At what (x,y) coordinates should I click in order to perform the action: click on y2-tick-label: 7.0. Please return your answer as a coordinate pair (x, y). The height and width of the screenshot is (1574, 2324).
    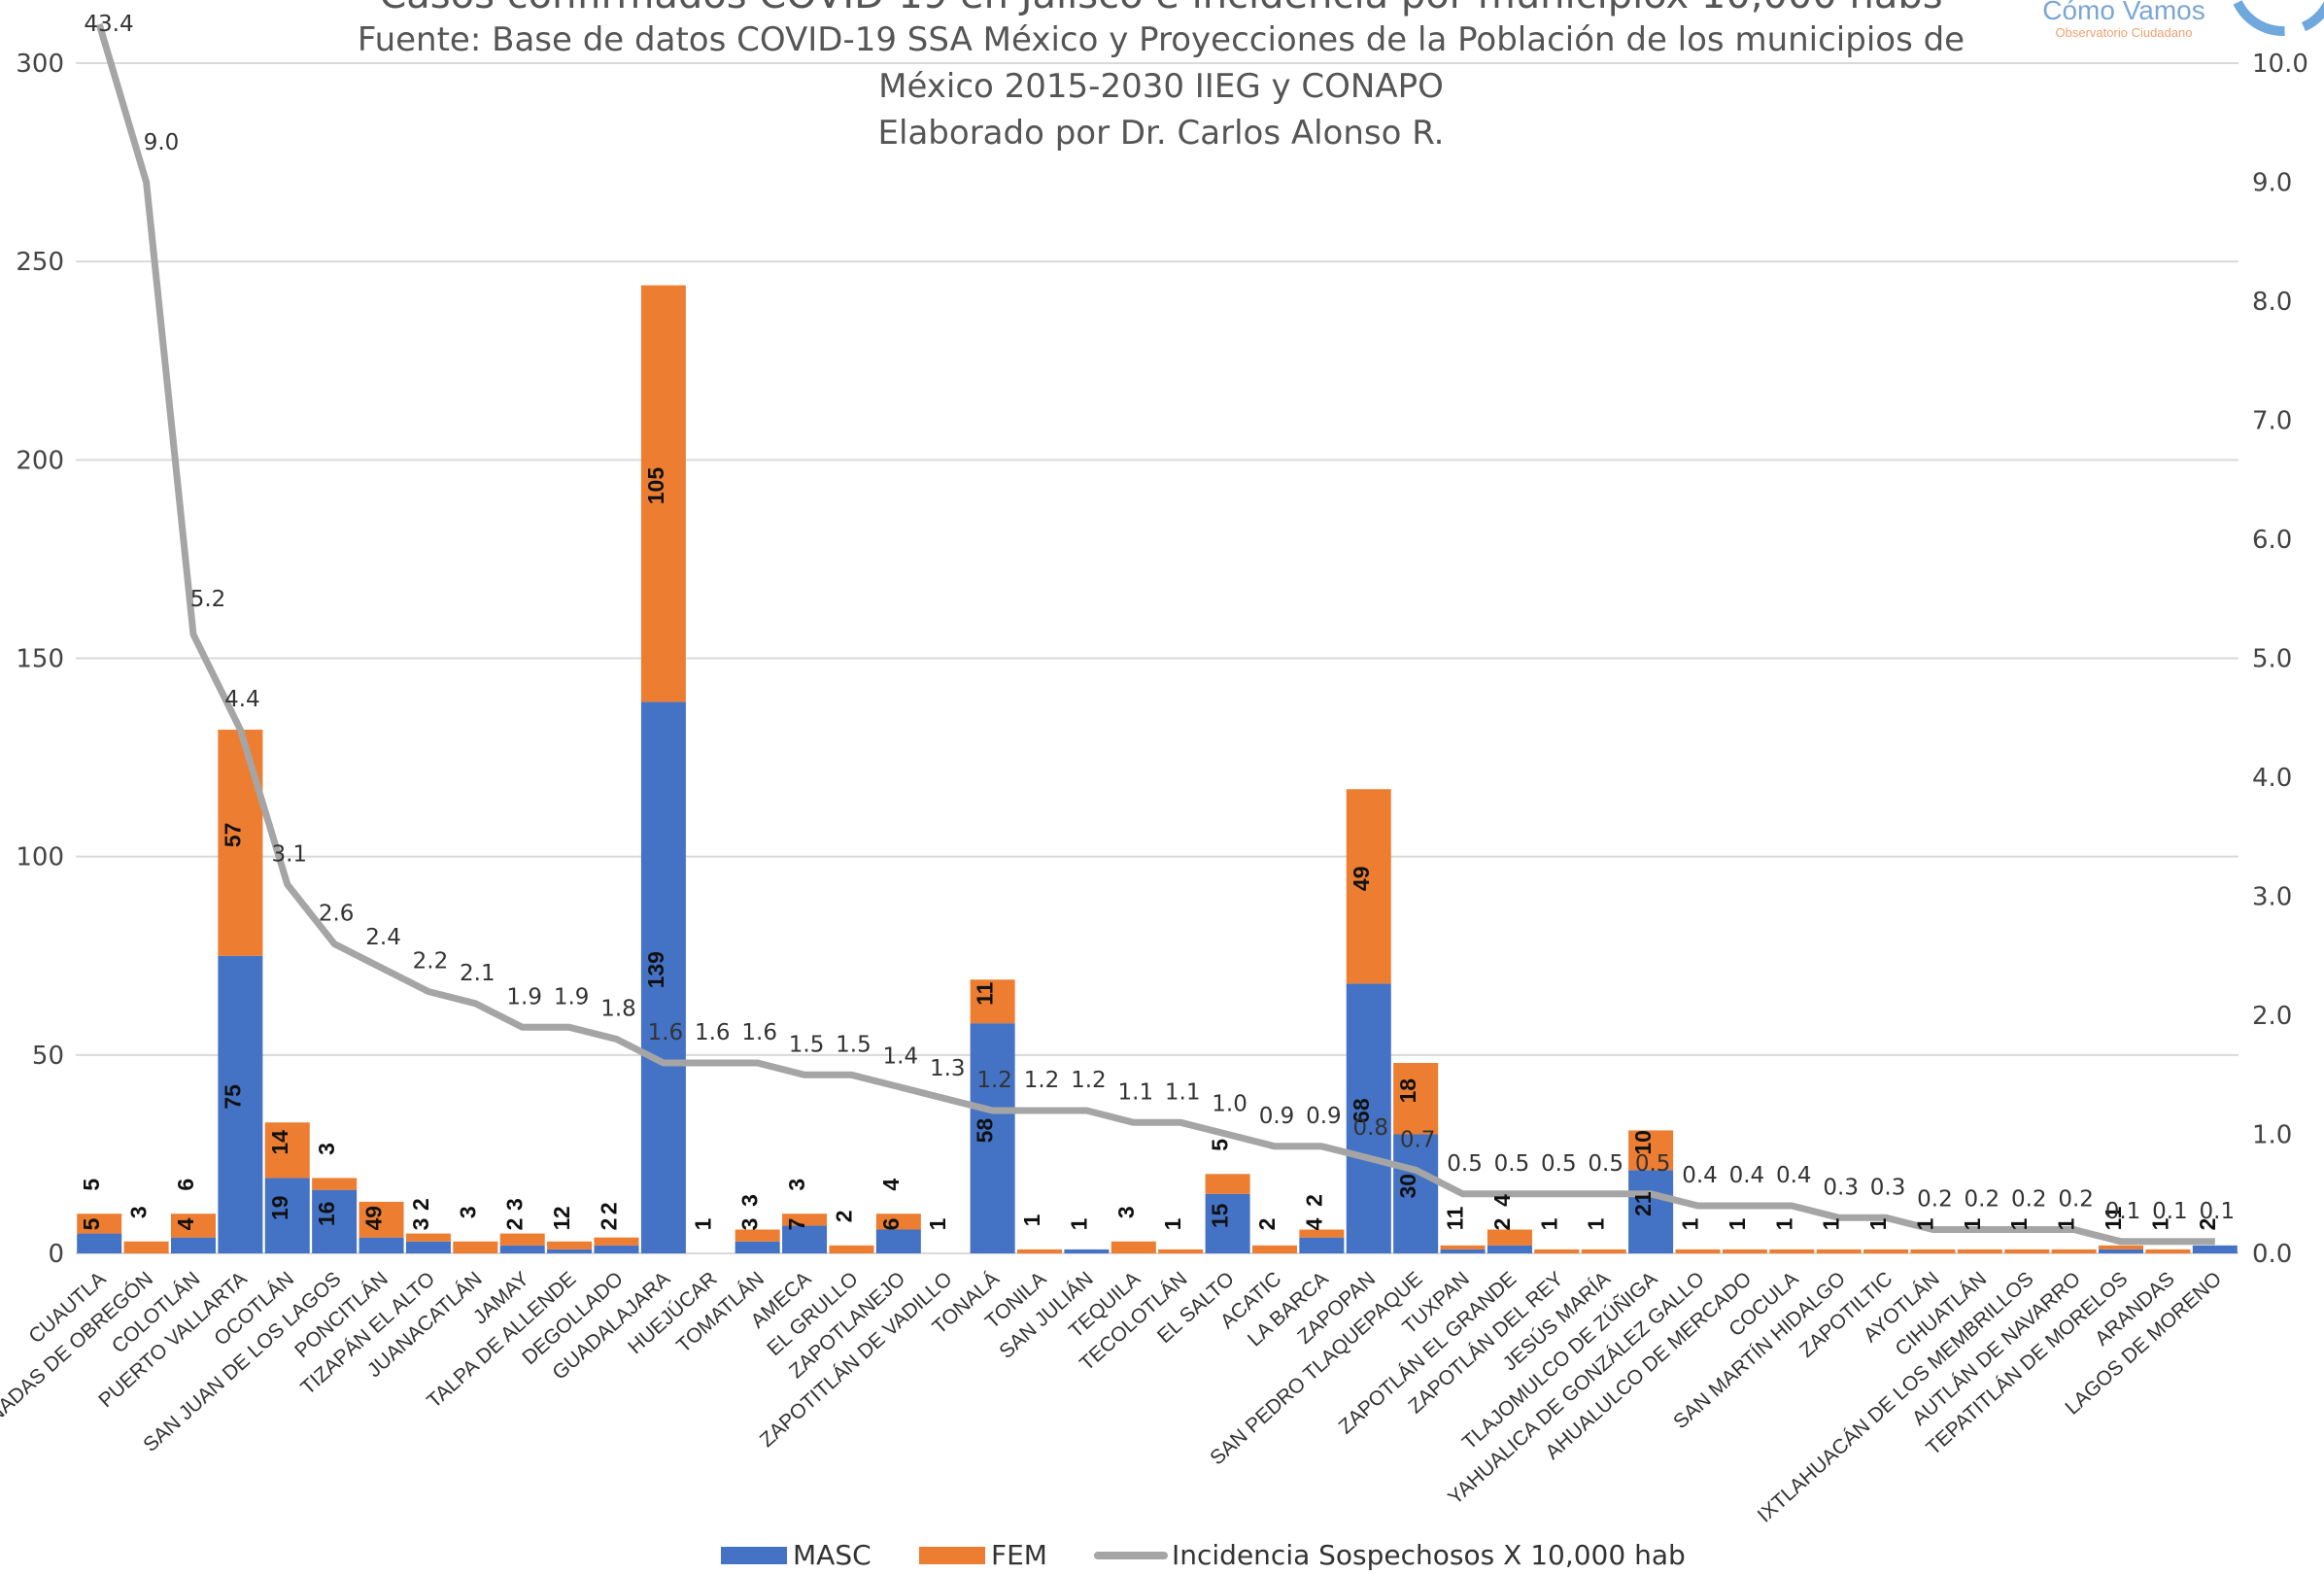
    Looking at the image, I should click on (2272, 422).